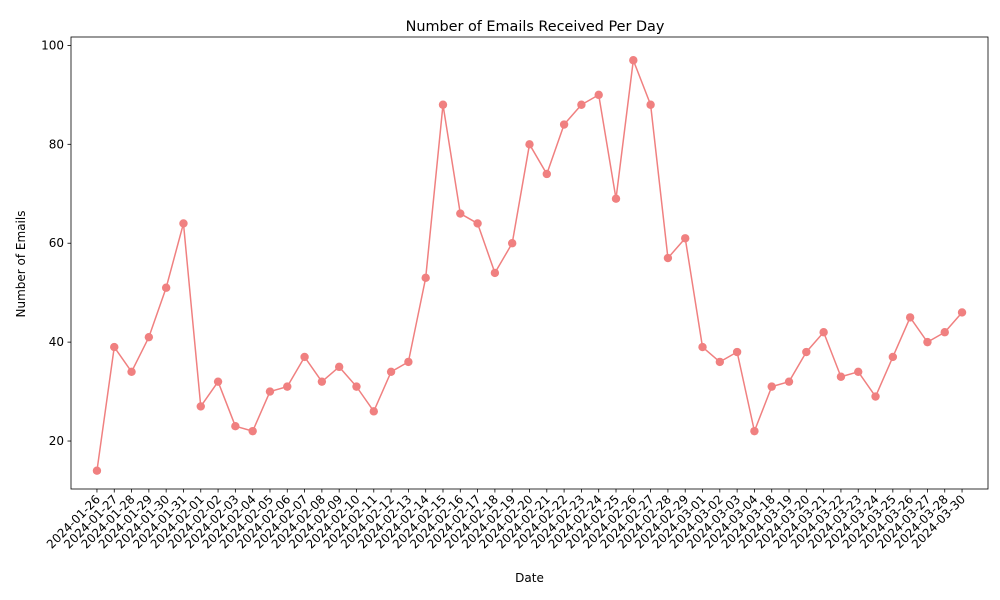 This screenshot has height=600, width=1000. What do you see at coordinates (529, 578) in the screenshot?
I see `x-axis-label: Date` at bounding box center [529, 578].